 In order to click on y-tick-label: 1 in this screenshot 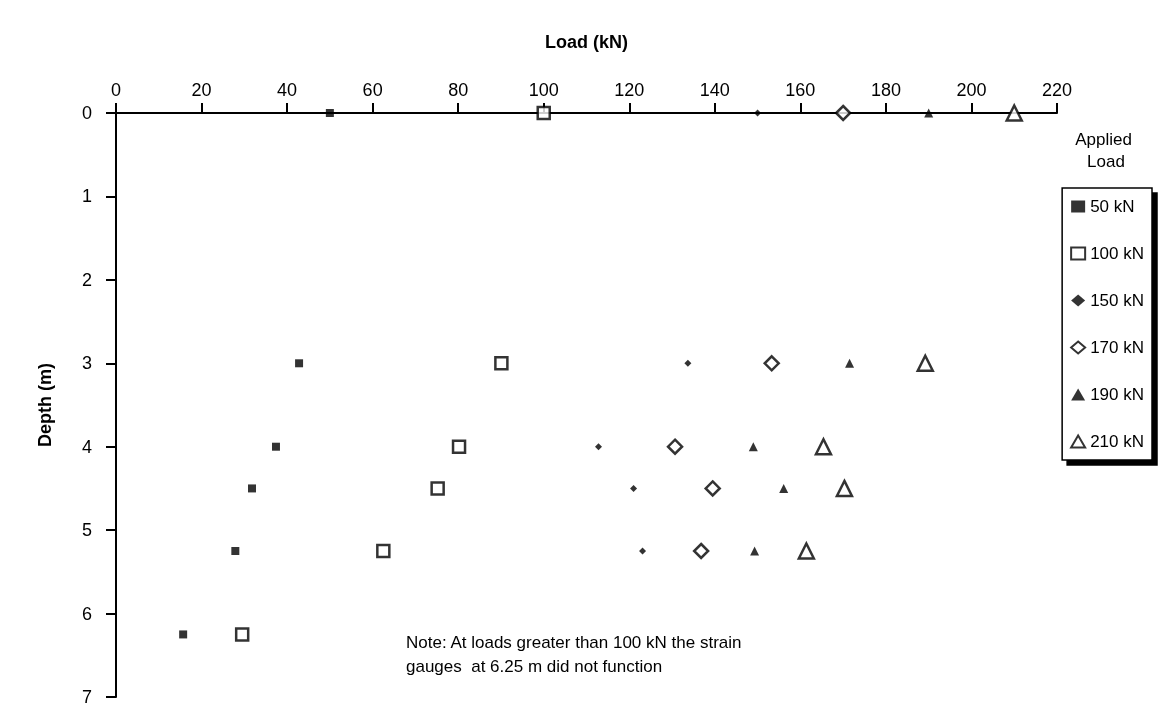, I will do `click(86, 196)`.